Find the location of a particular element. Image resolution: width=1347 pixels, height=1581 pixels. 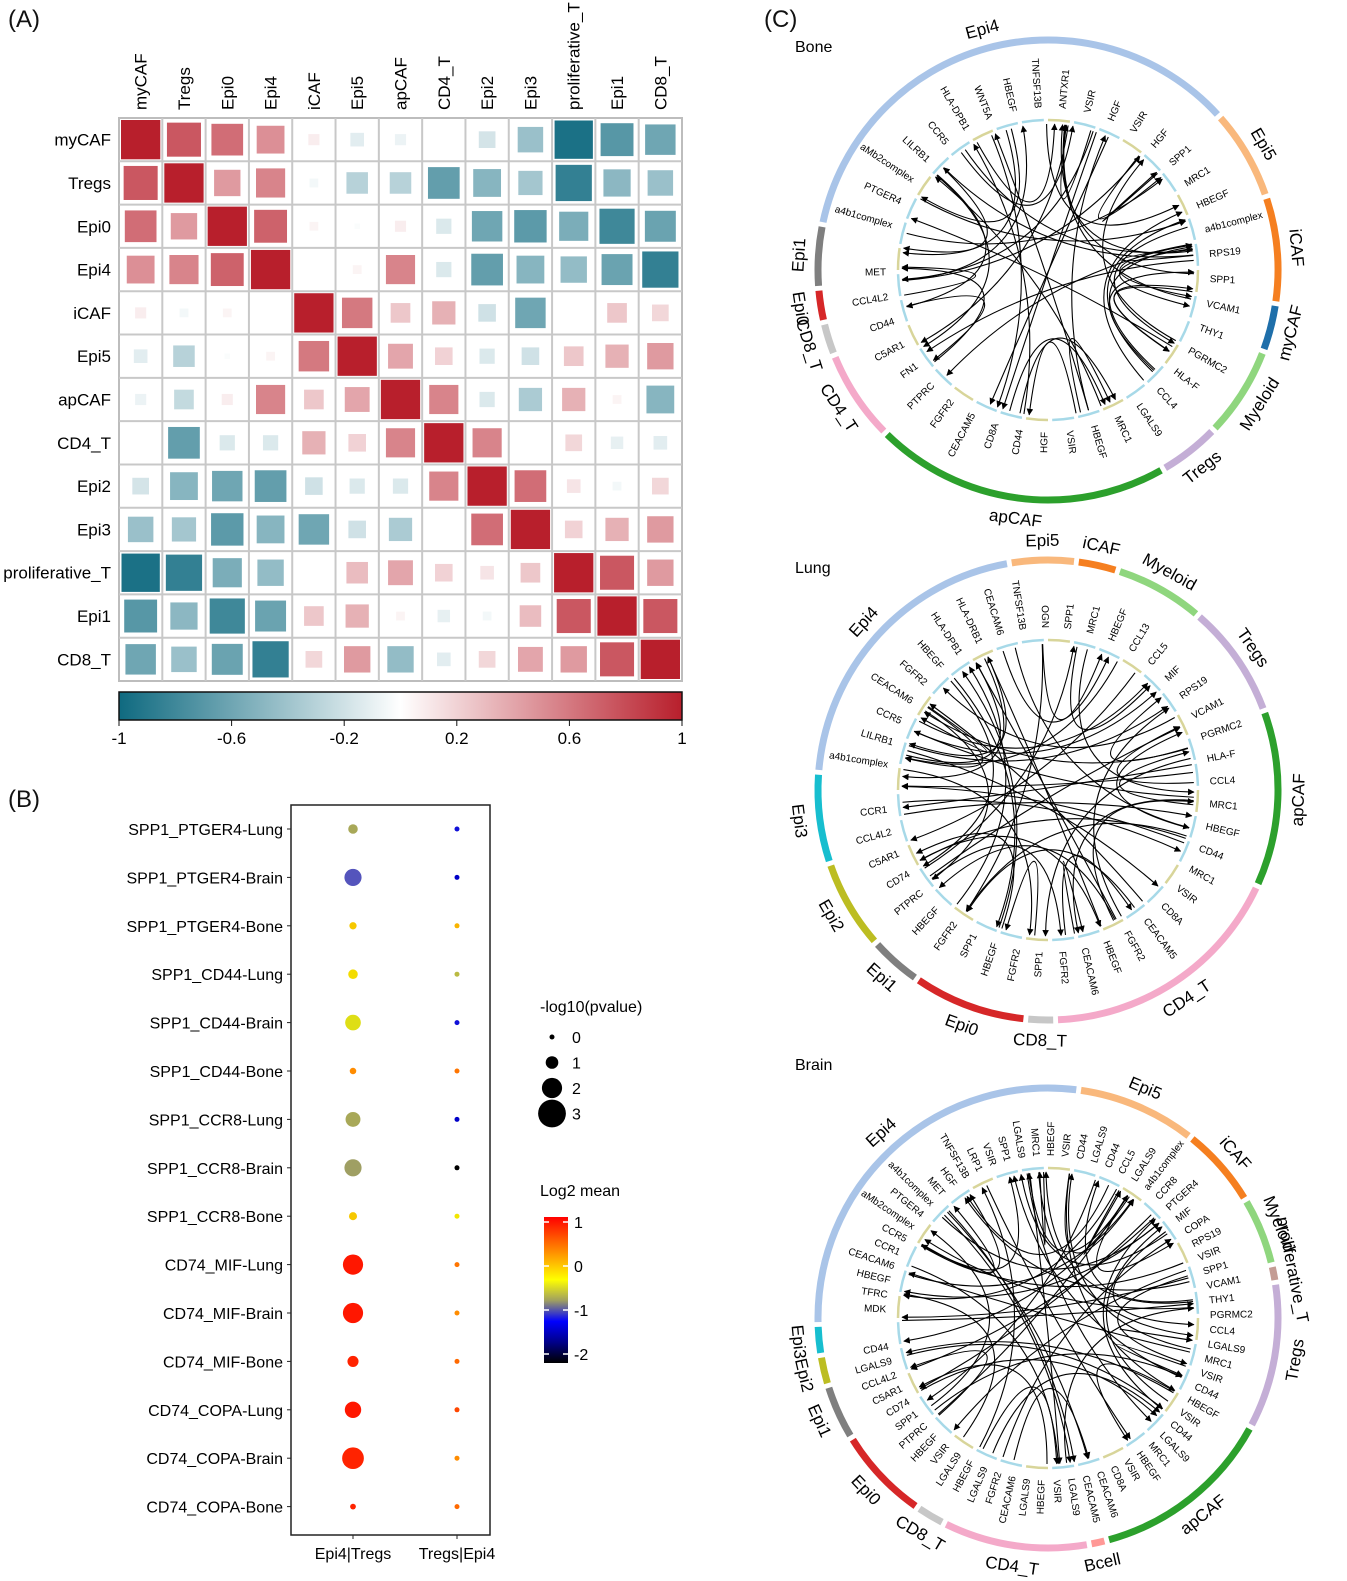

size-legend-label: 2 is located at coordinates (576, 1089).